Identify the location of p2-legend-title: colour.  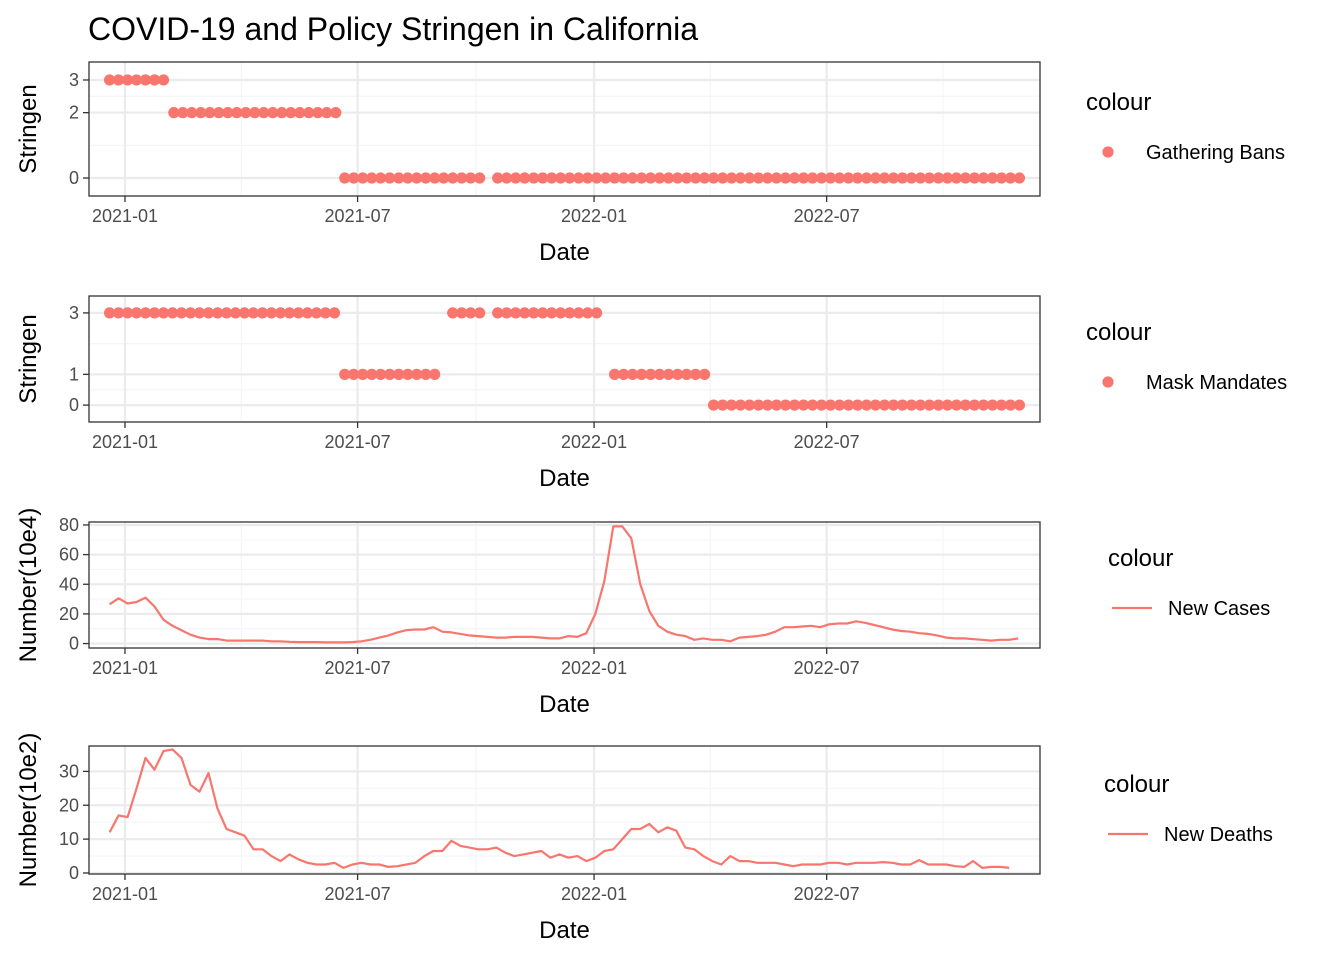
(1118, 332).